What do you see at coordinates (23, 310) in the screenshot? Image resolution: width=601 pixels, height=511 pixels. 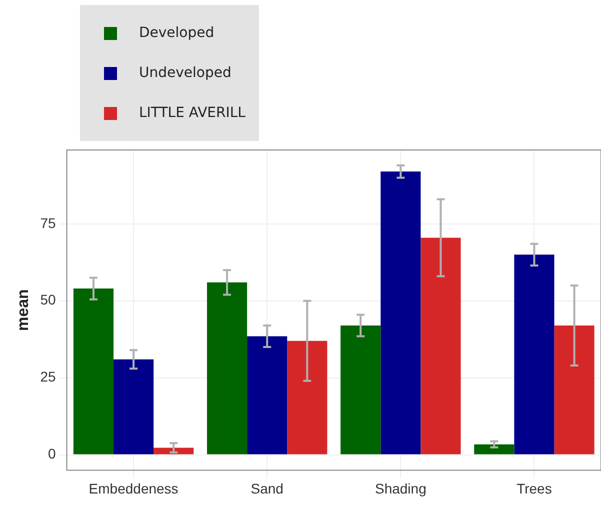 I see `y-axis-title: mean` at bounding box center [23, 310].